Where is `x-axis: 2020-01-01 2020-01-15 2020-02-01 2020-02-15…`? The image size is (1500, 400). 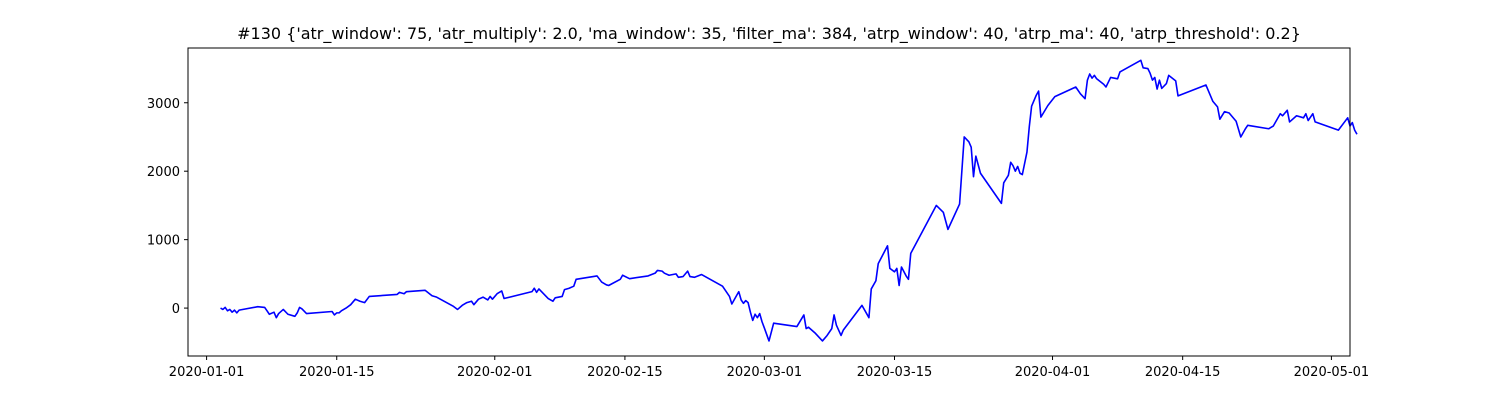
x-axis: 2020-01-01 2020-01-15 2020-02-01 2020-02-15… is located at coordinates (769, 368).